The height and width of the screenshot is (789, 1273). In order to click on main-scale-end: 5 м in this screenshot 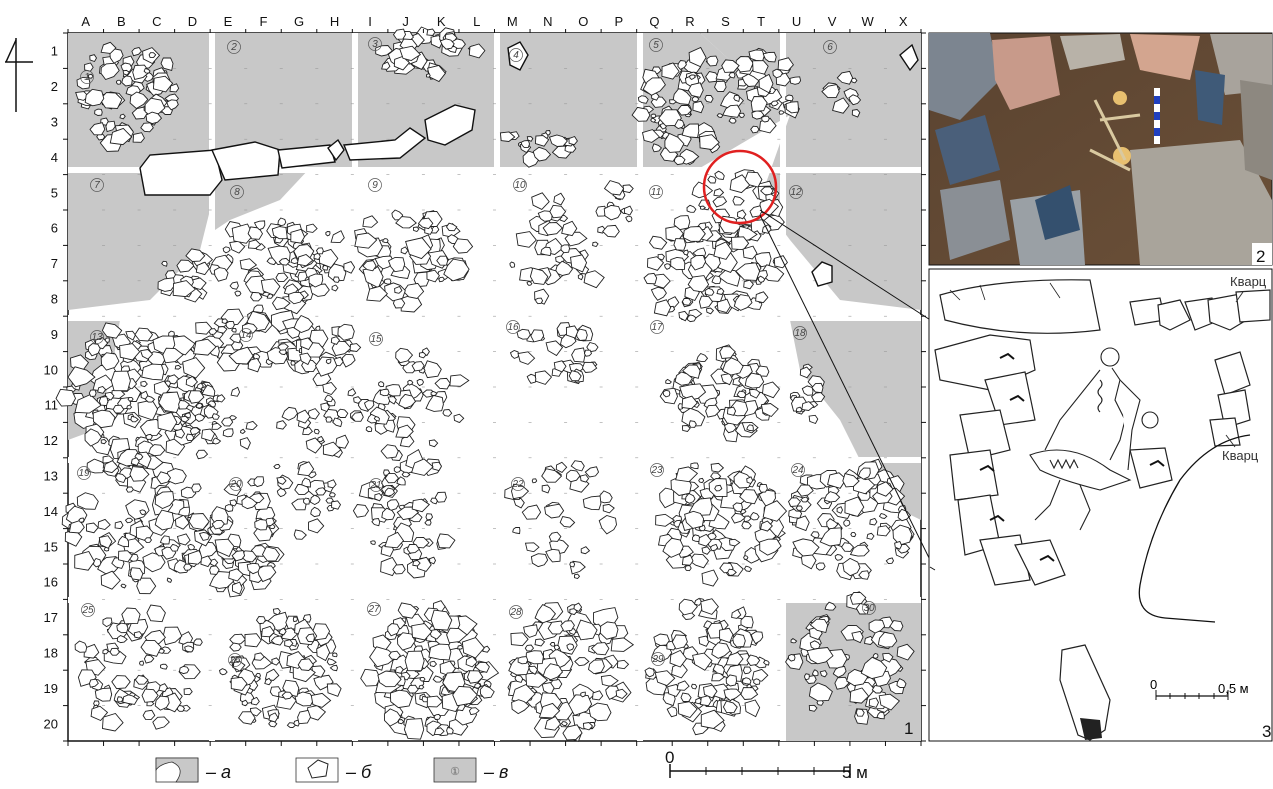, I will do `click(855, 772)`.